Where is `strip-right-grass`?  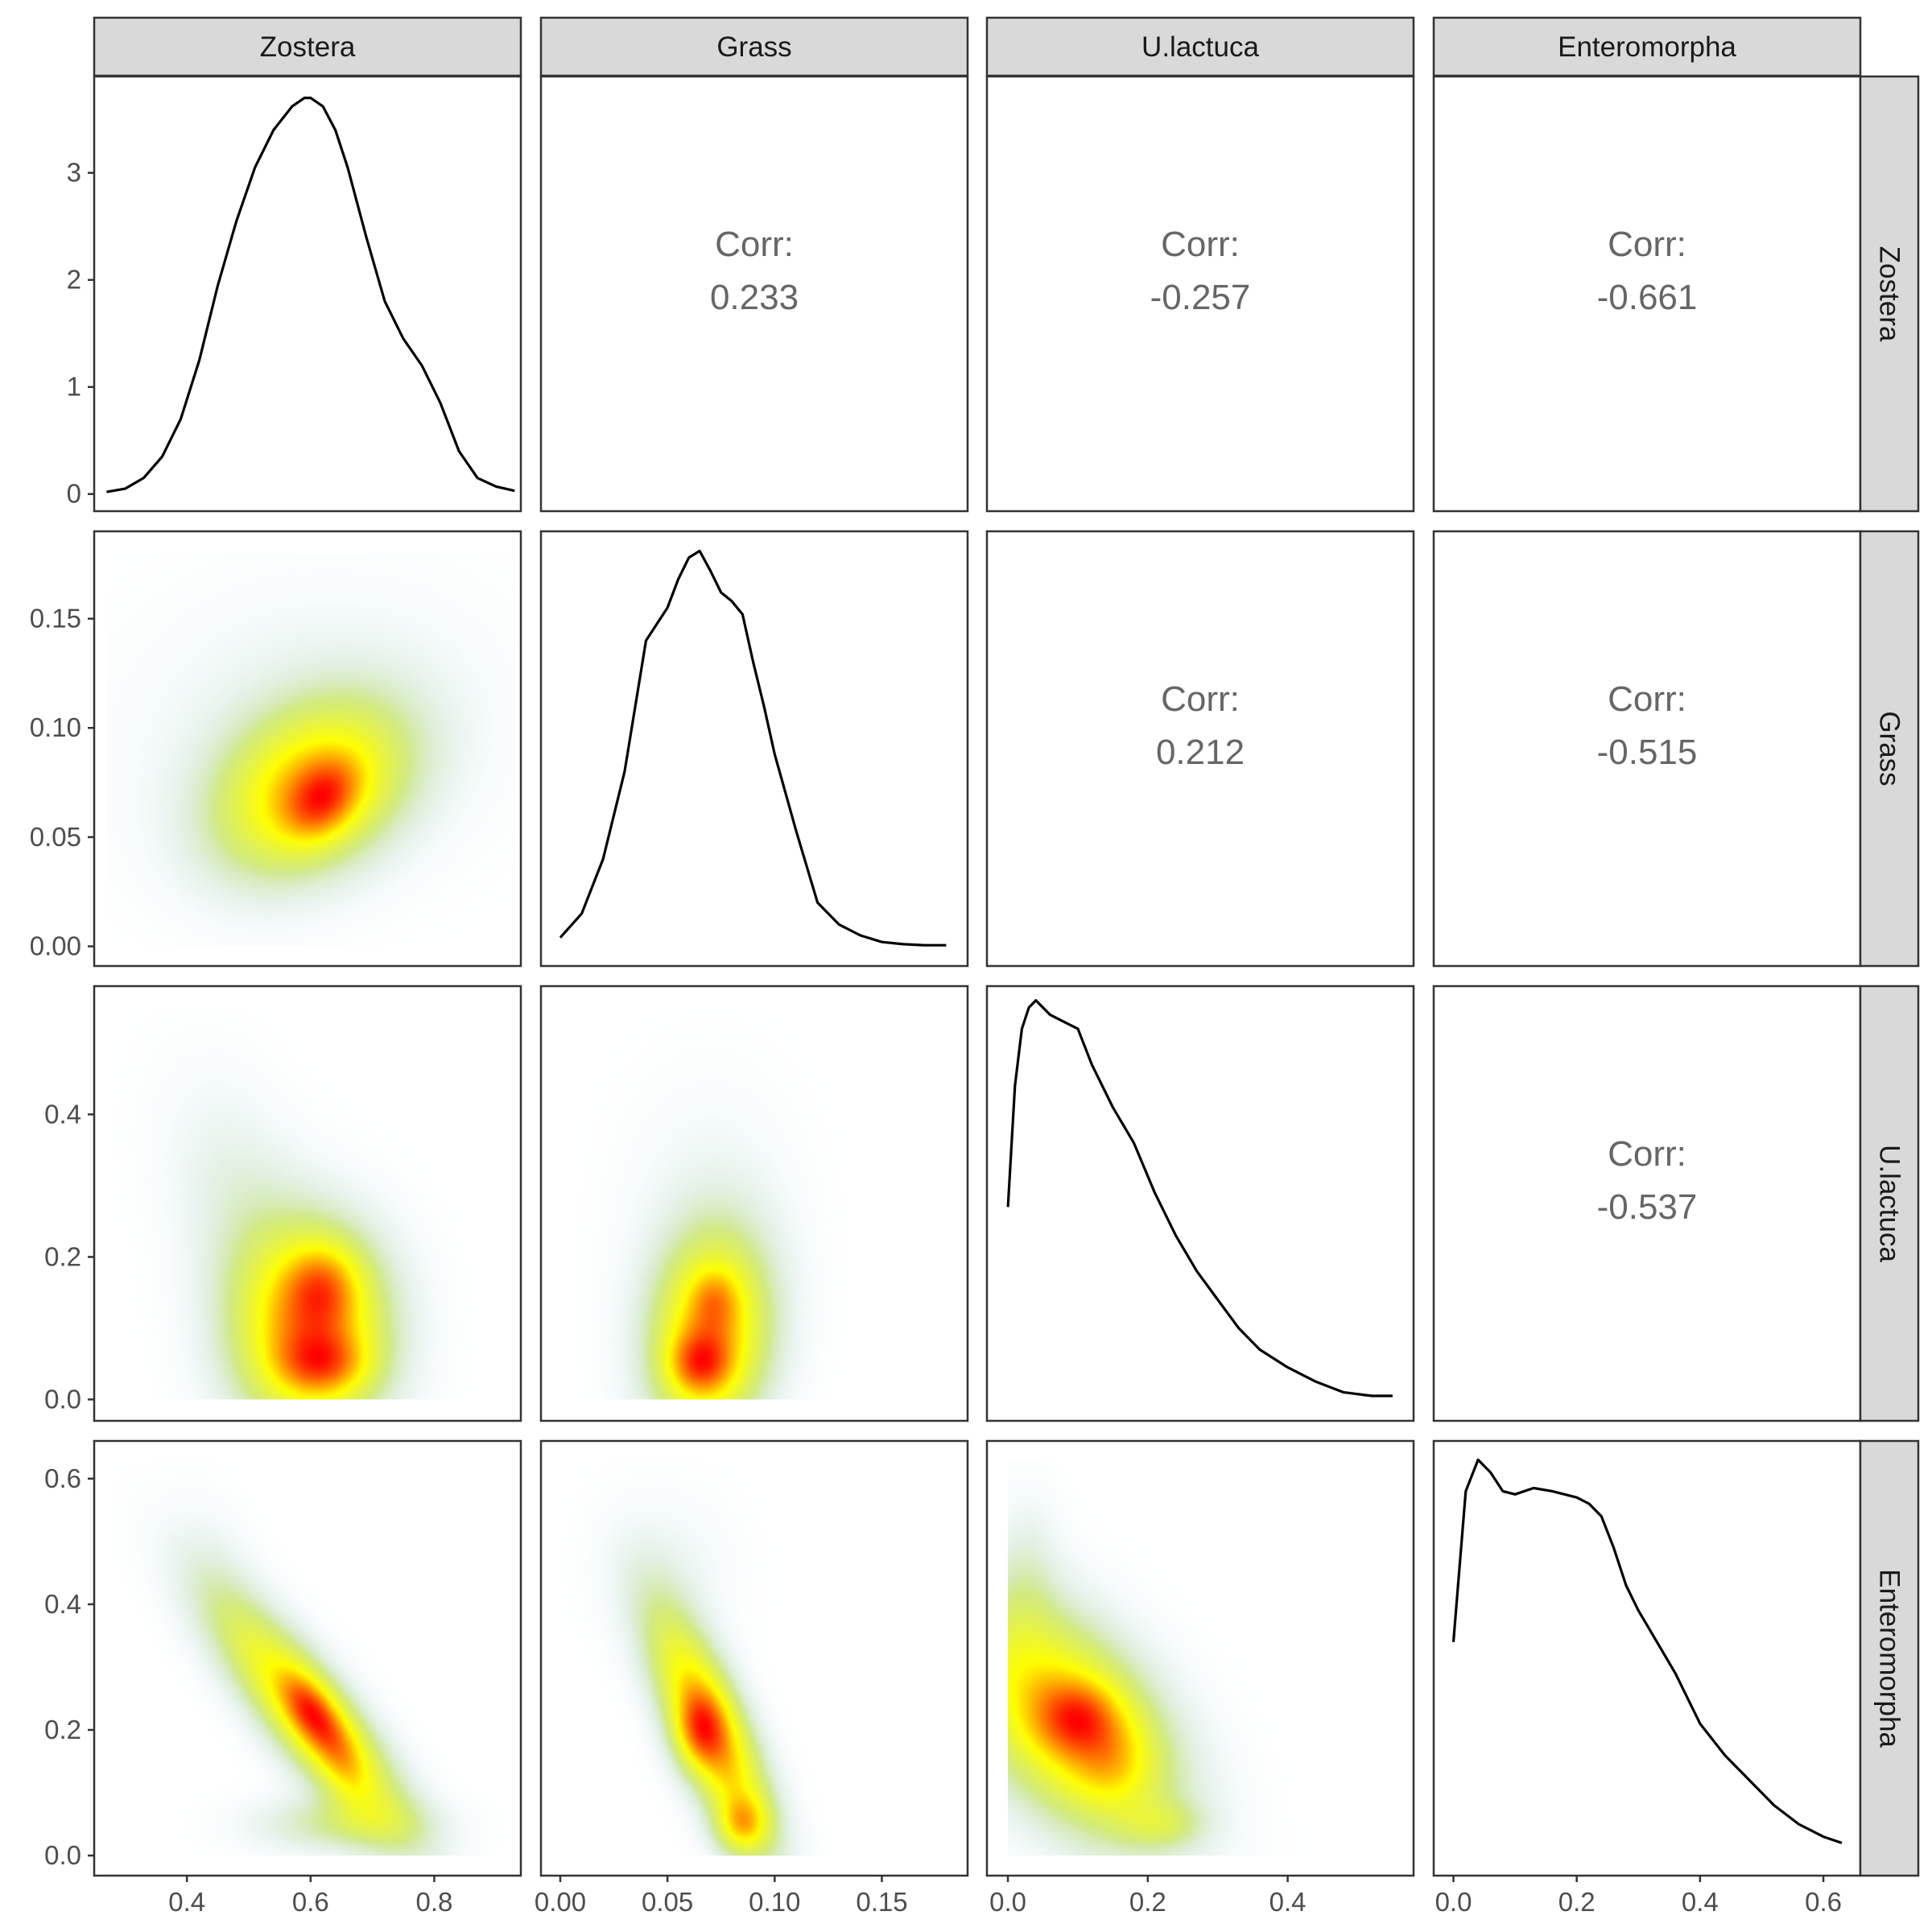 strip-right-grass is located at coordinates (1889, 749).